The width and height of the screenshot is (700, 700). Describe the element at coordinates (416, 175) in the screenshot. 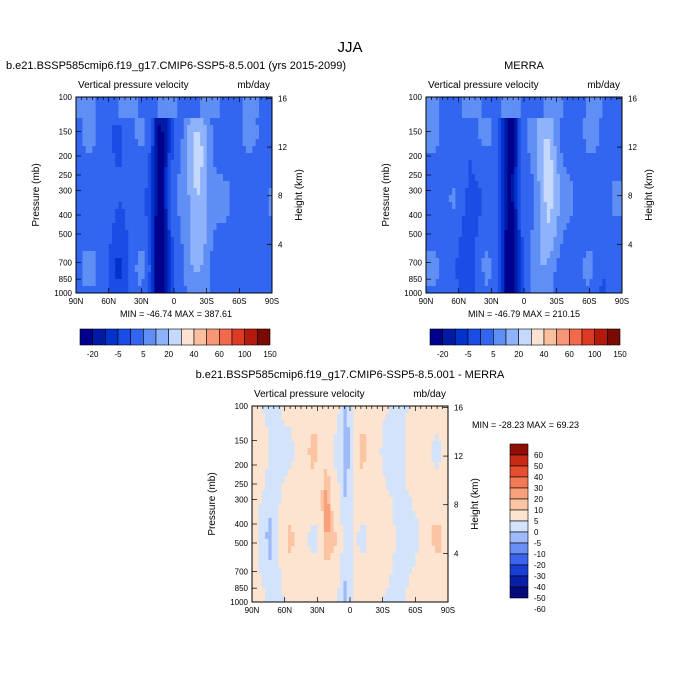

I see `y-tick-label: 250` at that location.